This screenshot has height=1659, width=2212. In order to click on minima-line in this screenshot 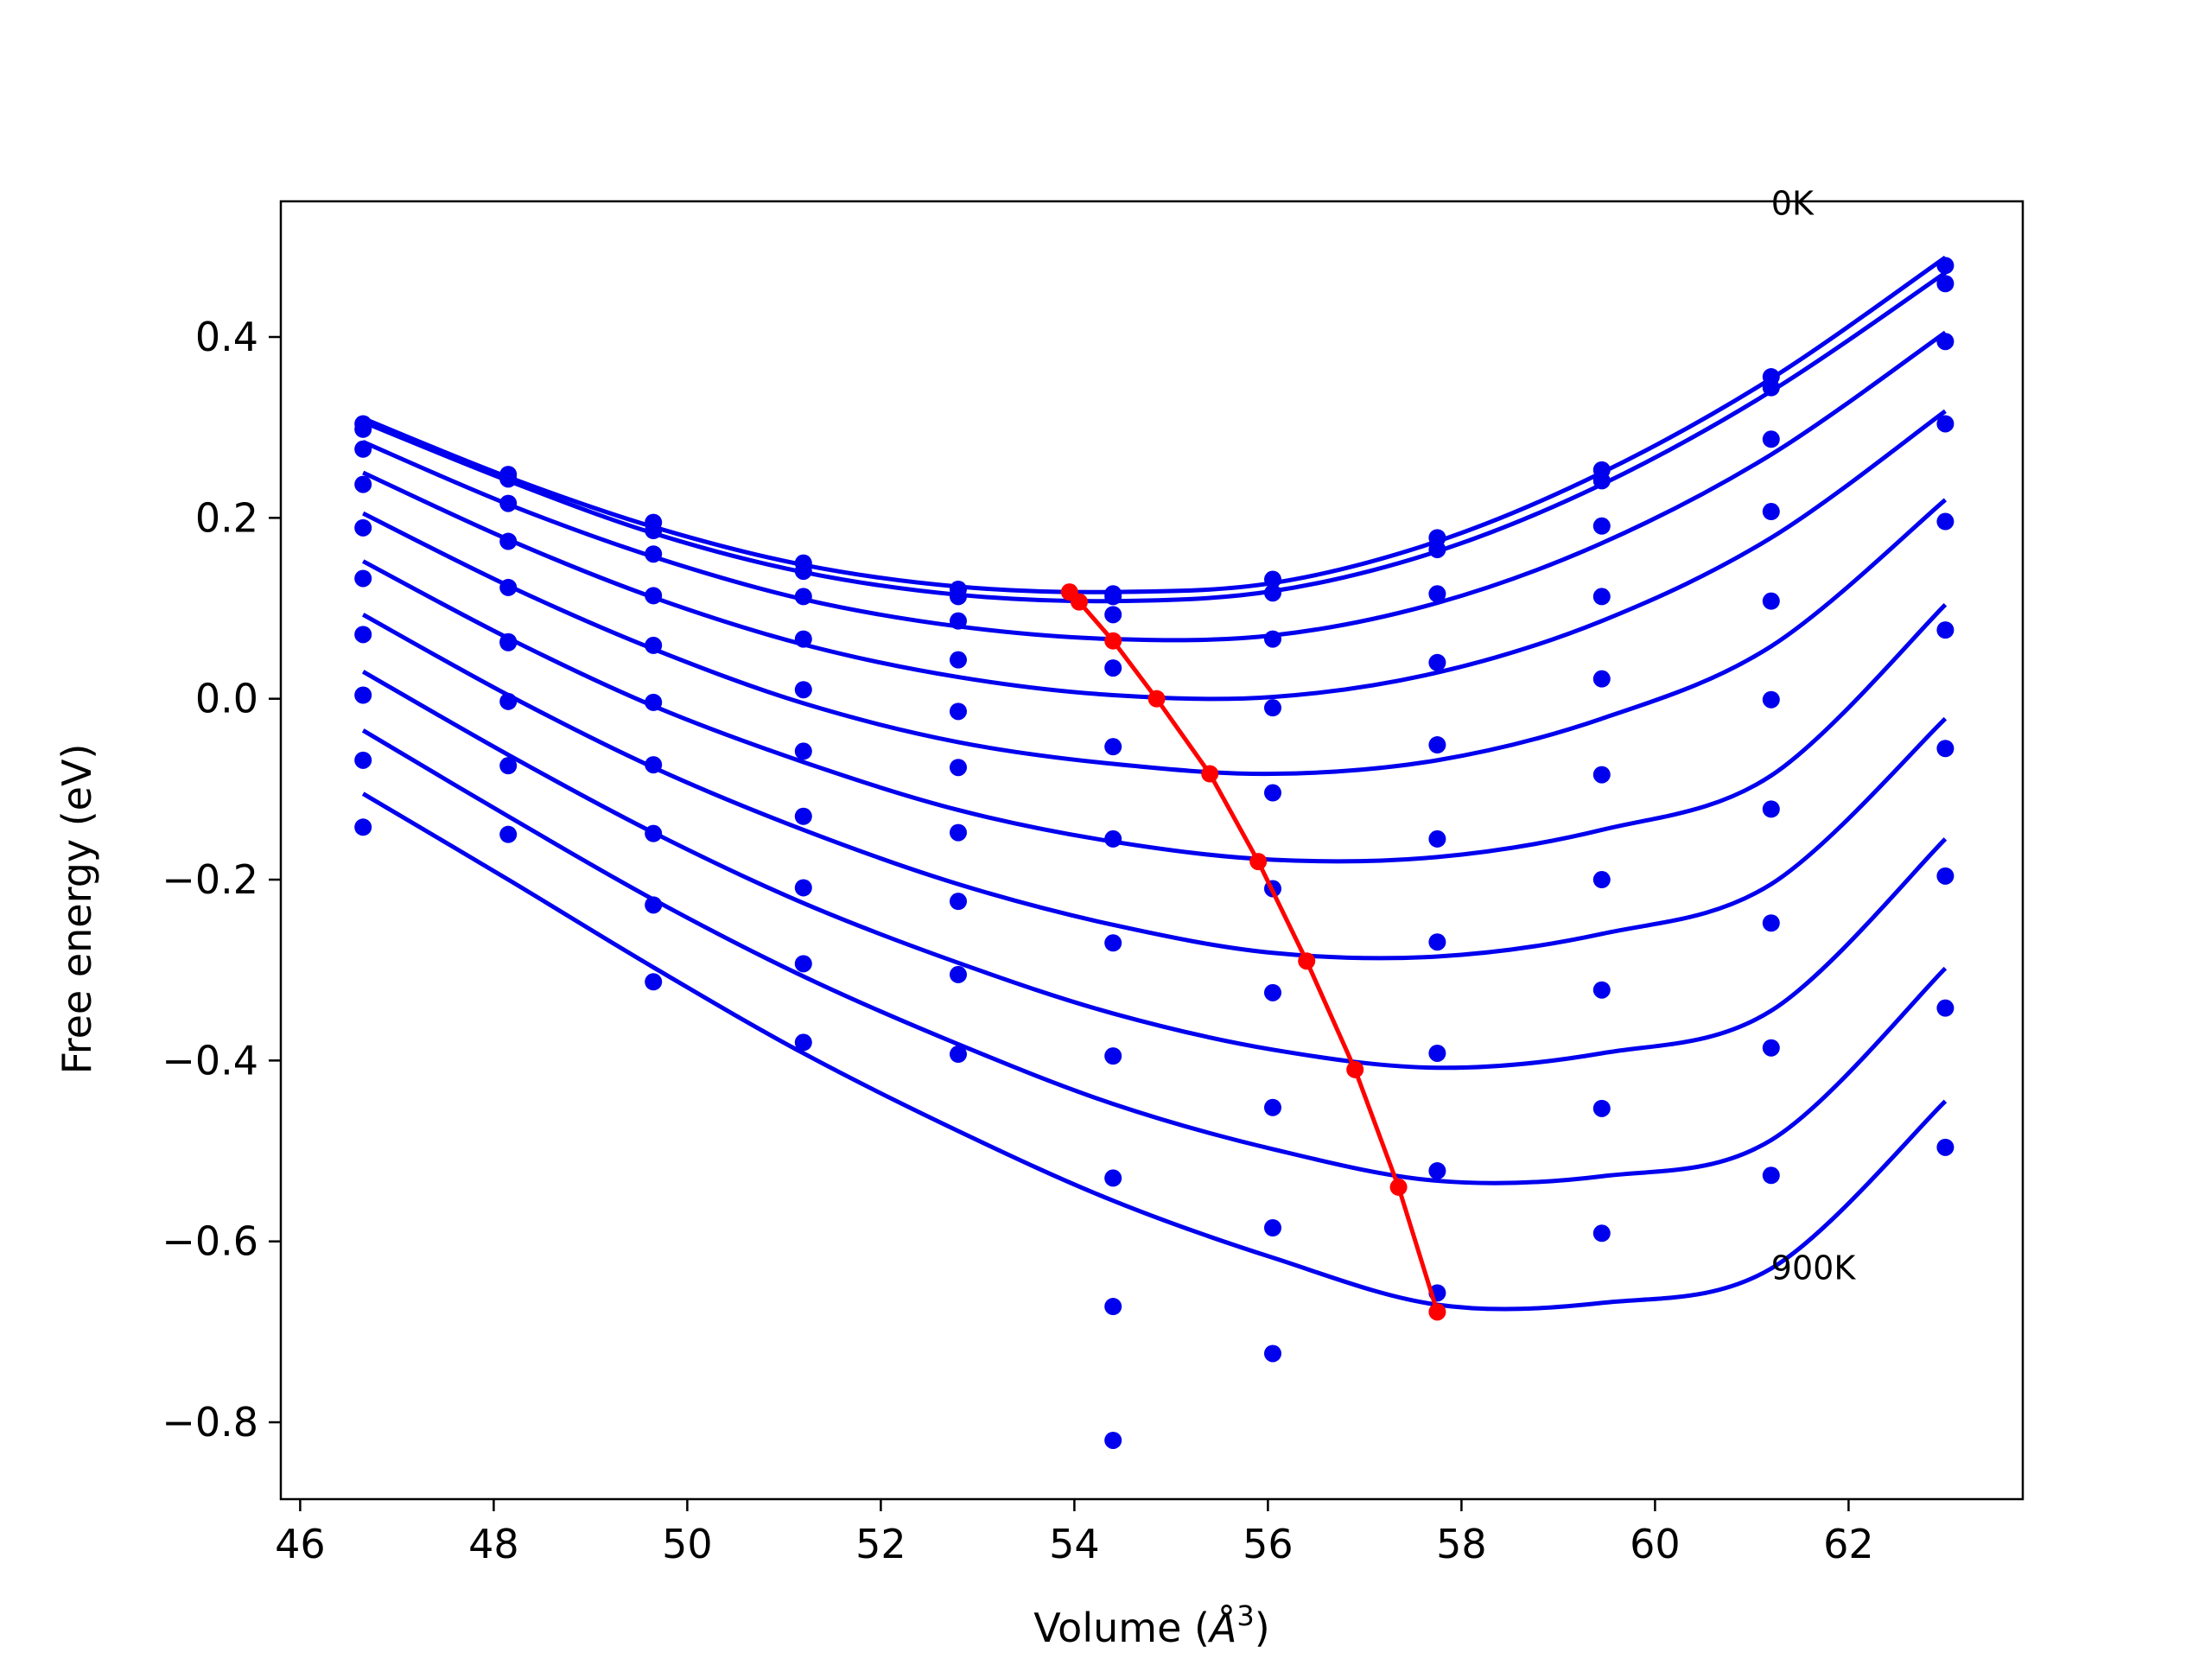, I will do `click(1254, 951)`.